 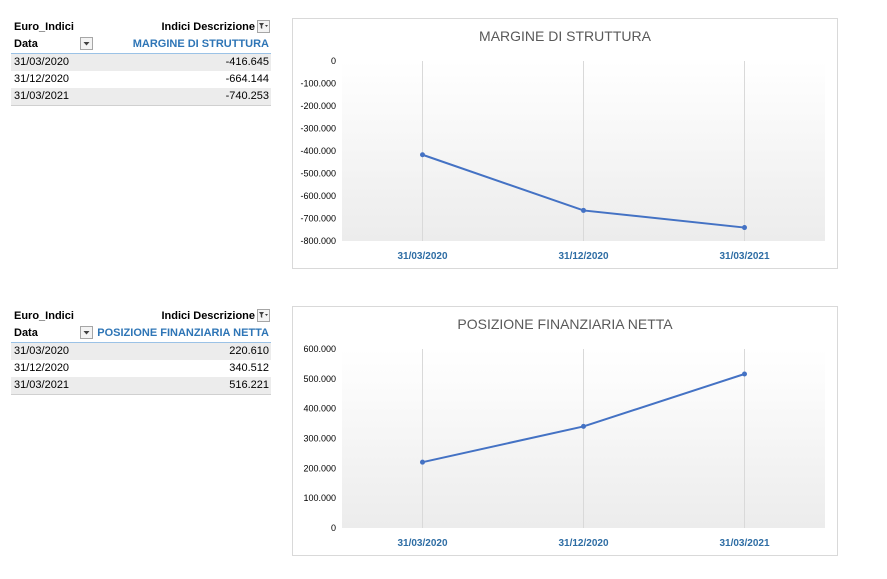 I want to click on table-row: 31/03/2021 516.221, so click(x=141, y=386).